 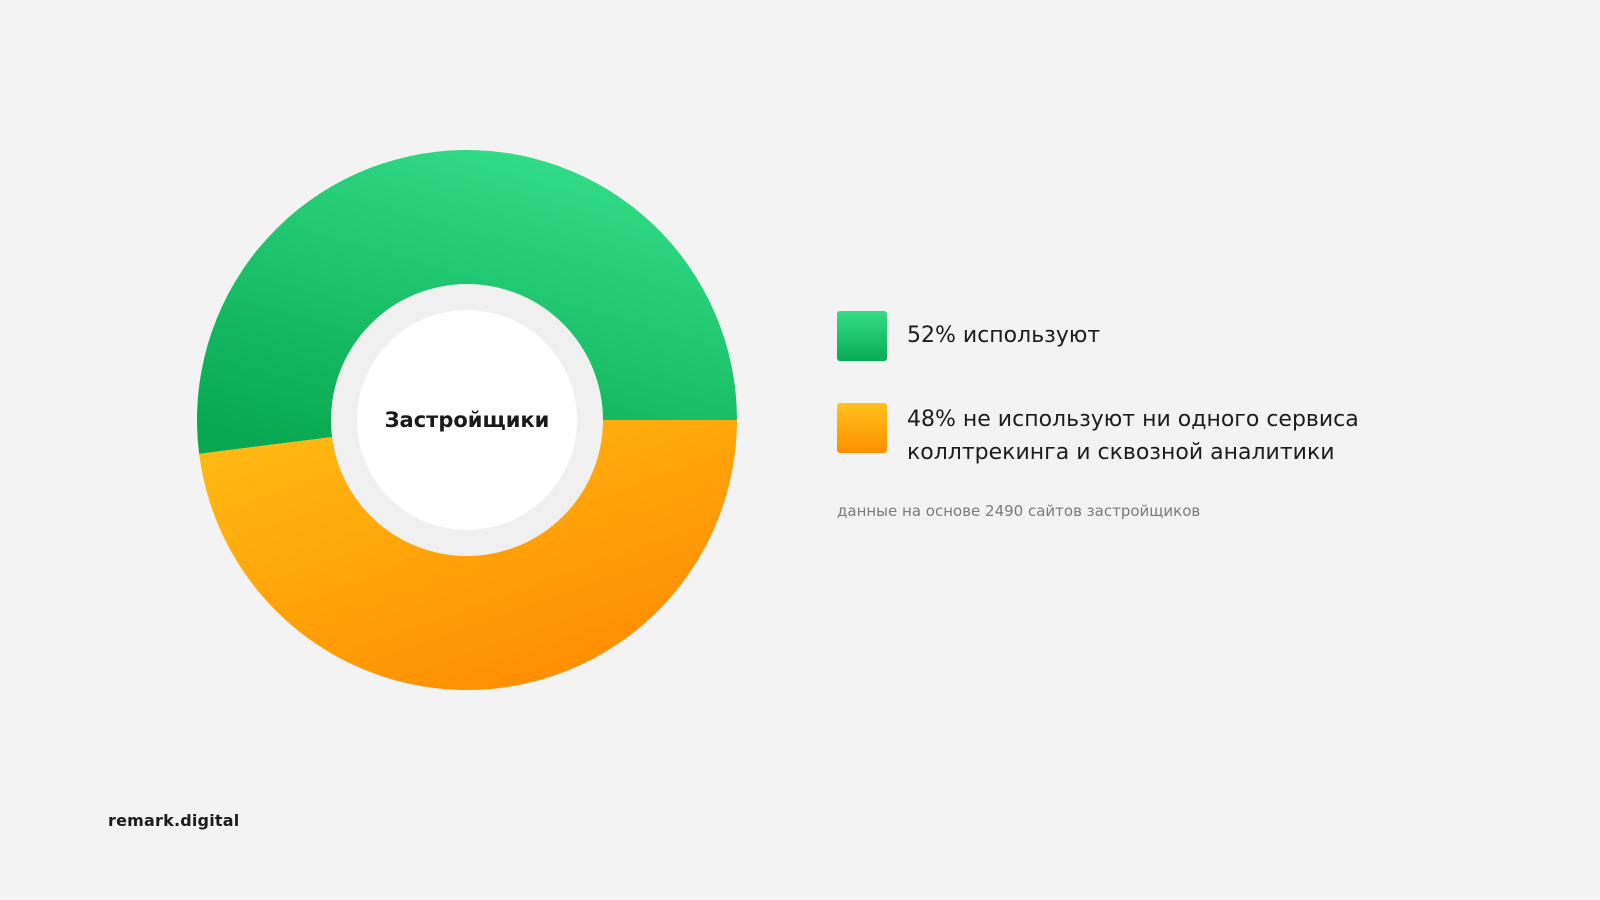 I want to click on donut-center, so click(x=467, y=420).